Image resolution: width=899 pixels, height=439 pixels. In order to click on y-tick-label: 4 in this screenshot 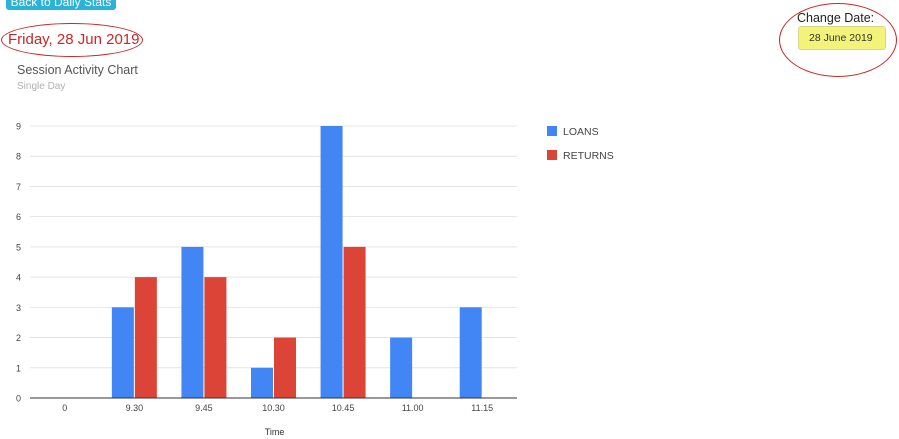, I will do `click(18, 278)`.